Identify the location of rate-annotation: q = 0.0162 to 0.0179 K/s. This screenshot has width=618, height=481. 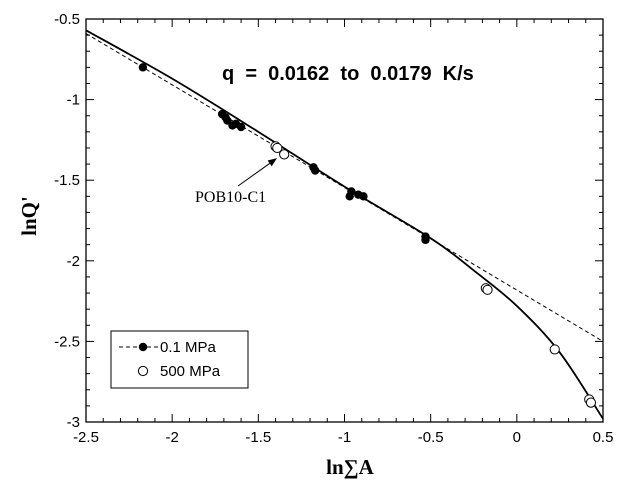
(348, 74).